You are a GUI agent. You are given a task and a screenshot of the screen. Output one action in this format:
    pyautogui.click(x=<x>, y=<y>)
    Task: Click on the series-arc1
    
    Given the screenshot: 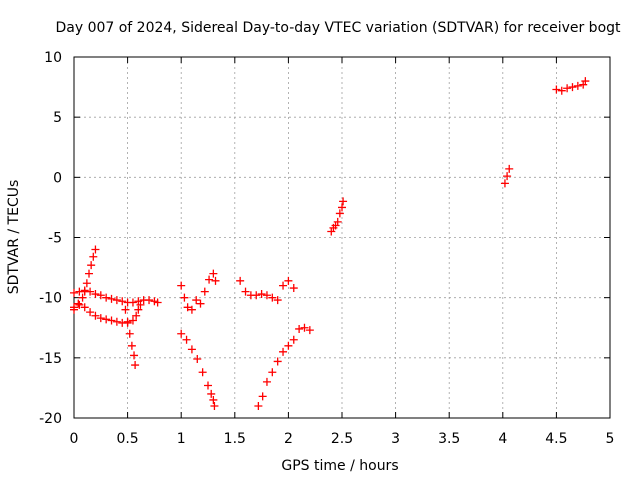 What is the action you would take?
    pyautogui.click(x=116, y=296)
    